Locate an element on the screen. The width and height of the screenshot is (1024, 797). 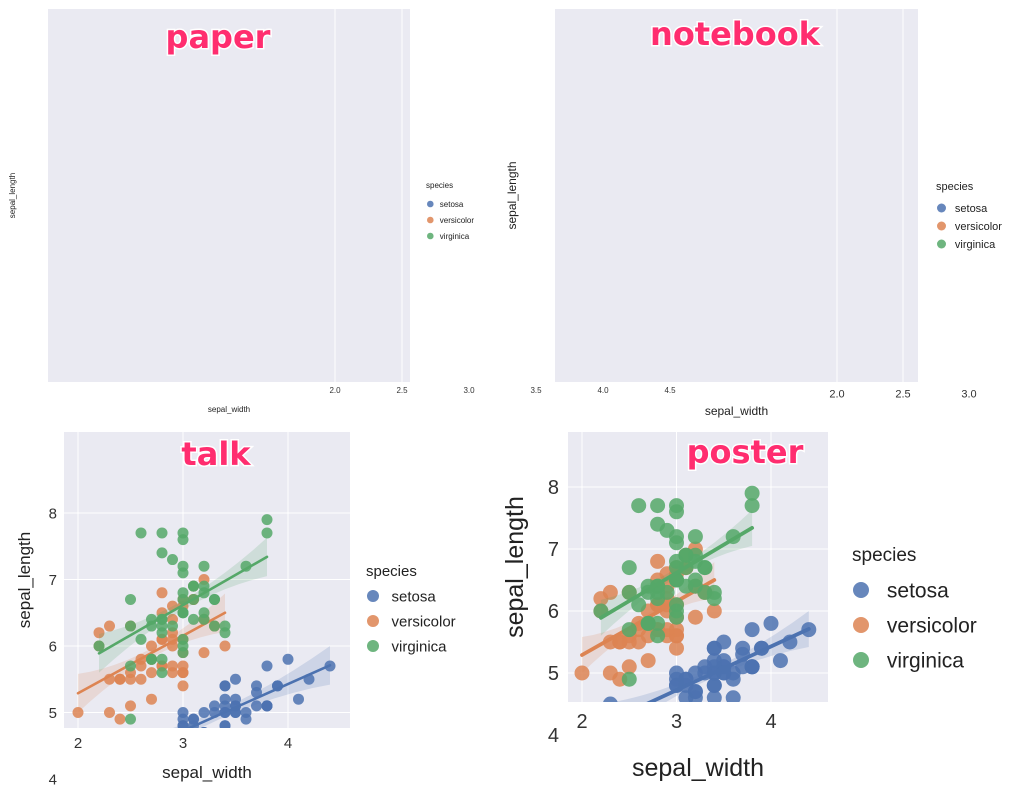
y-tick-label: 7 is located at coordinates (553, 550).